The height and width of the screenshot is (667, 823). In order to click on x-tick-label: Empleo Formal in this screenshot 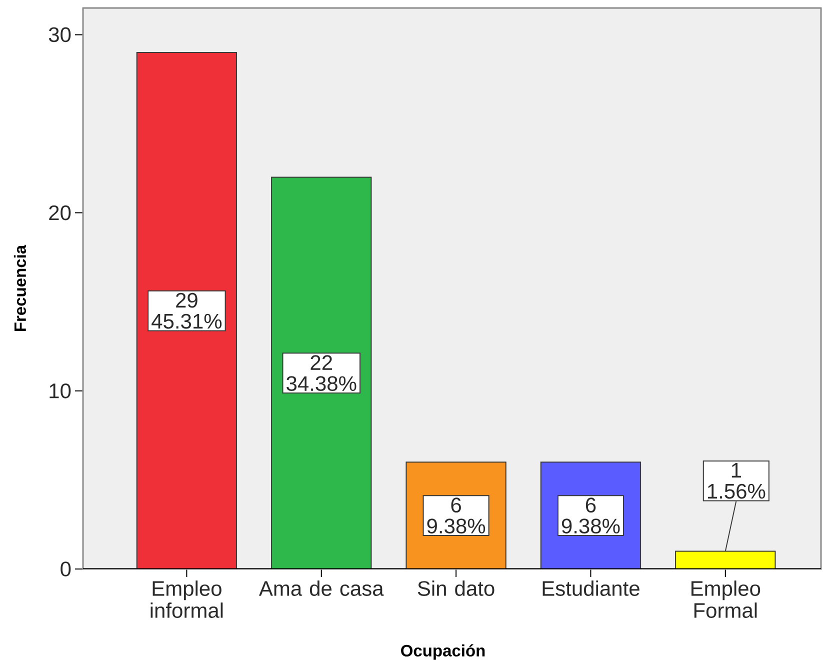, I will do `click(726, 599)`.